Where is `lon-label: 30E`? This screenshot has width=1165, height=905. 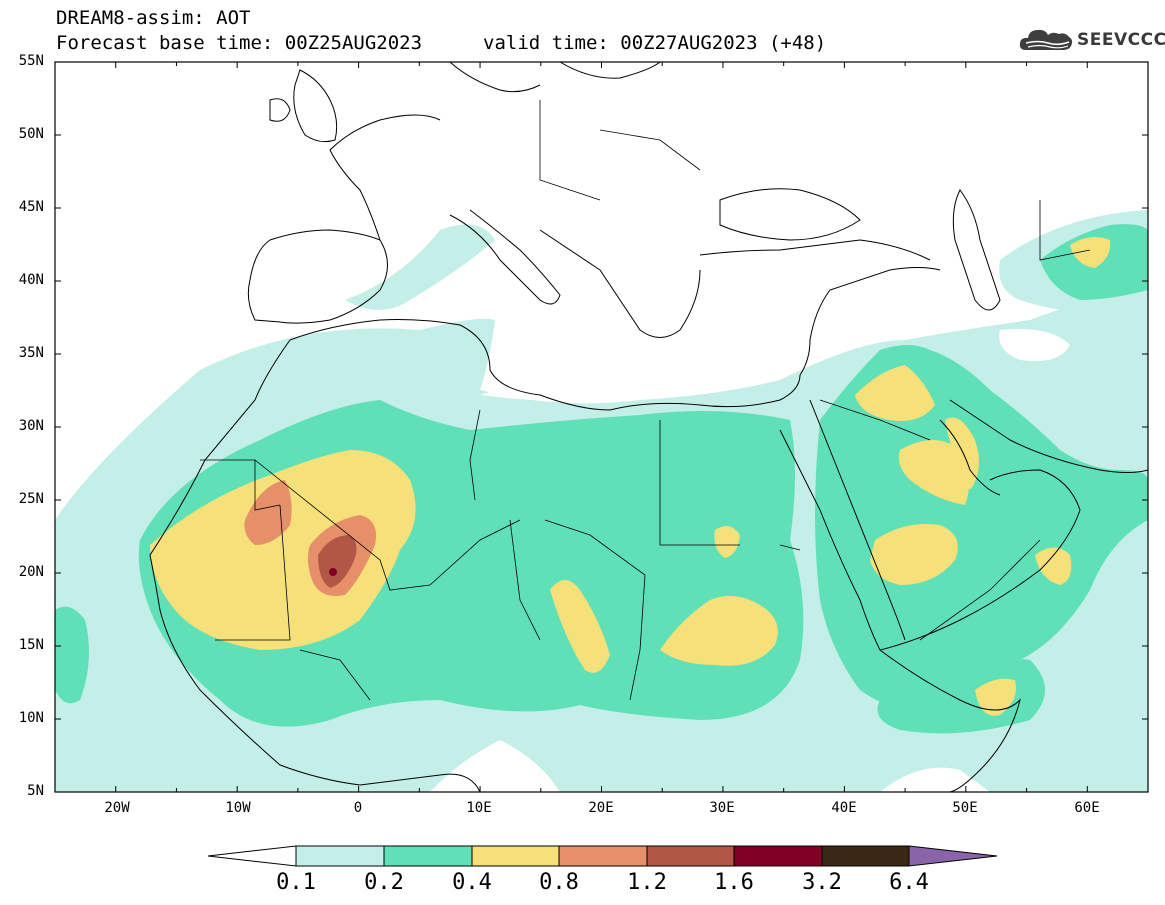
lon-label: 30E is located at coordinates (722, 808).